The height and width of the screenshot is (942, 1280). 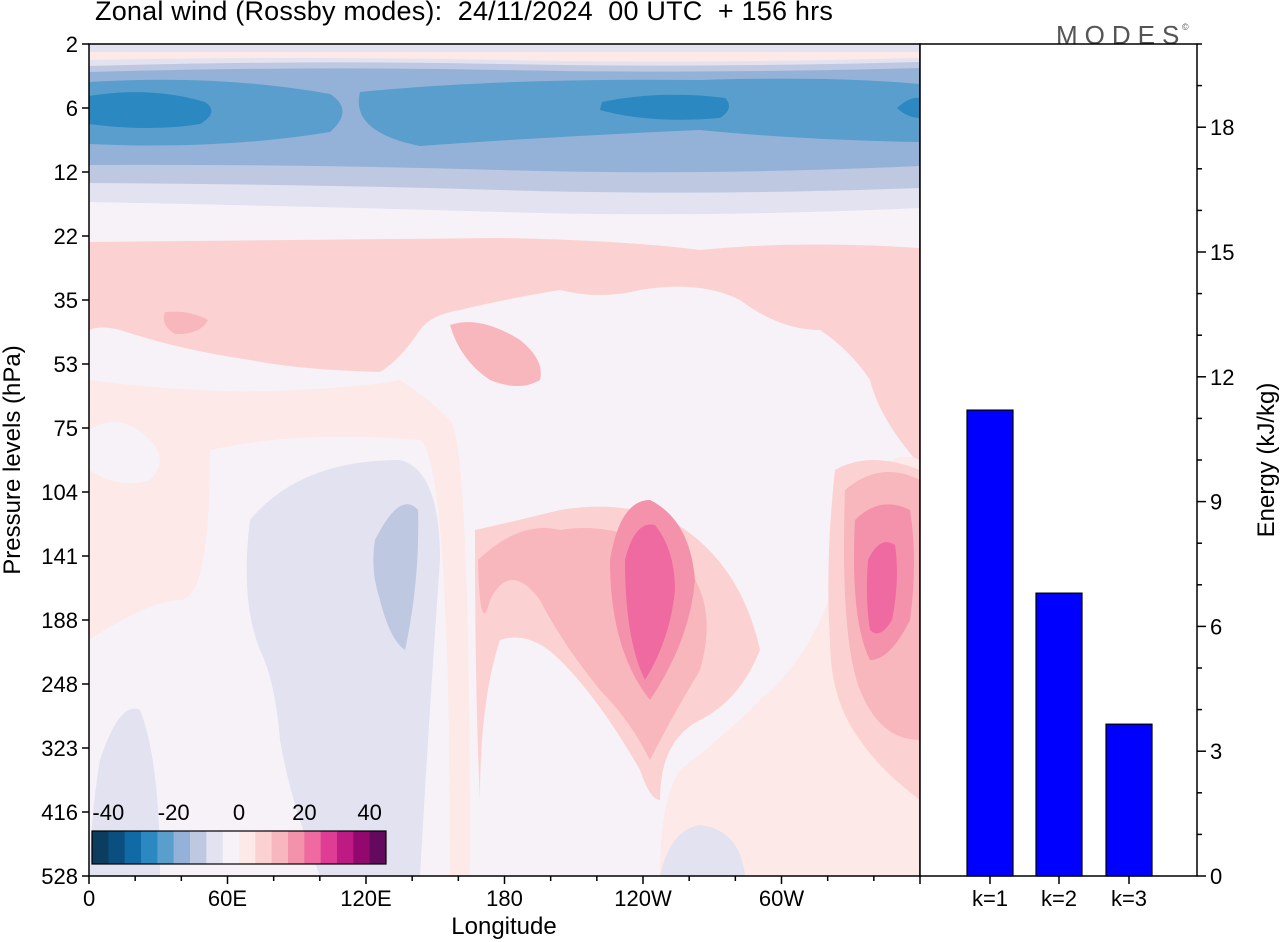 I want to click on energy-axis-title: Energy (kJ/kg), so click(x=1266, y=460).